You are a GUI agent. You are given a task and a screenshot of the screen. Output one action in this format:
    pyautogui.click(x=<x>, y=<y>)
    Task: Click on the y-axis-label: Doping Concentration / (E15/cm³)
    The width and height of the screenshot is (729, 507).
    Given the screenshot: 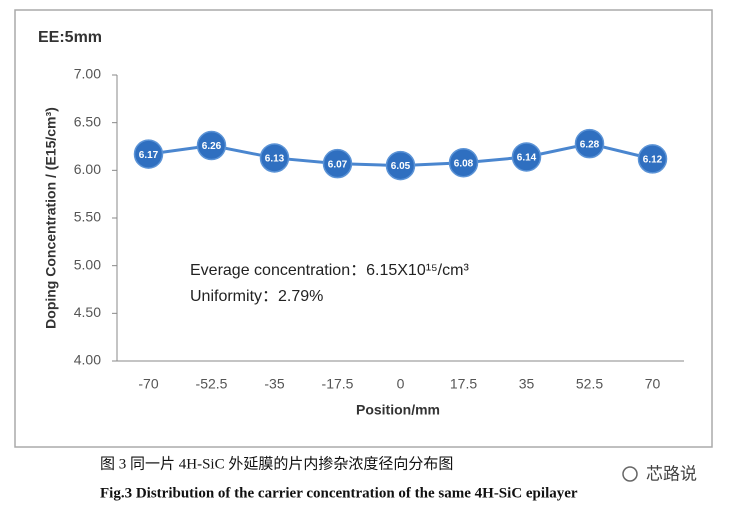 What is the action you would take?
    pyautogui.click(x=51, y=218)
    